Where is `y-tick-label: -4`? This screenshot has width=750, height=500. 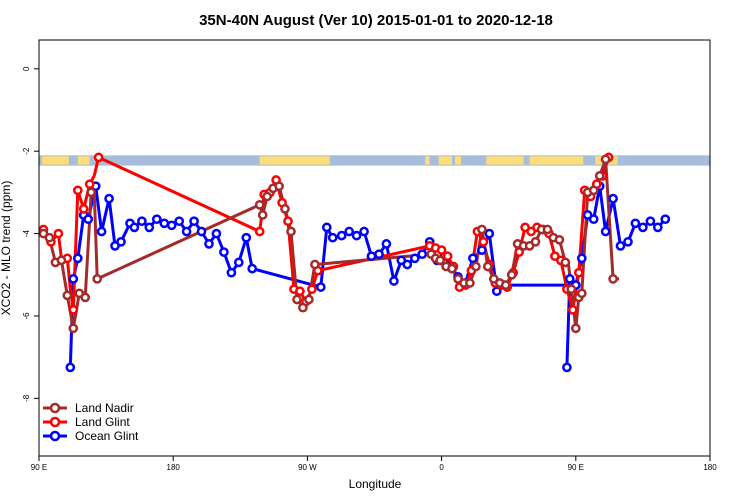 y-tick-label: -4 is located at coordinates (26, 233).